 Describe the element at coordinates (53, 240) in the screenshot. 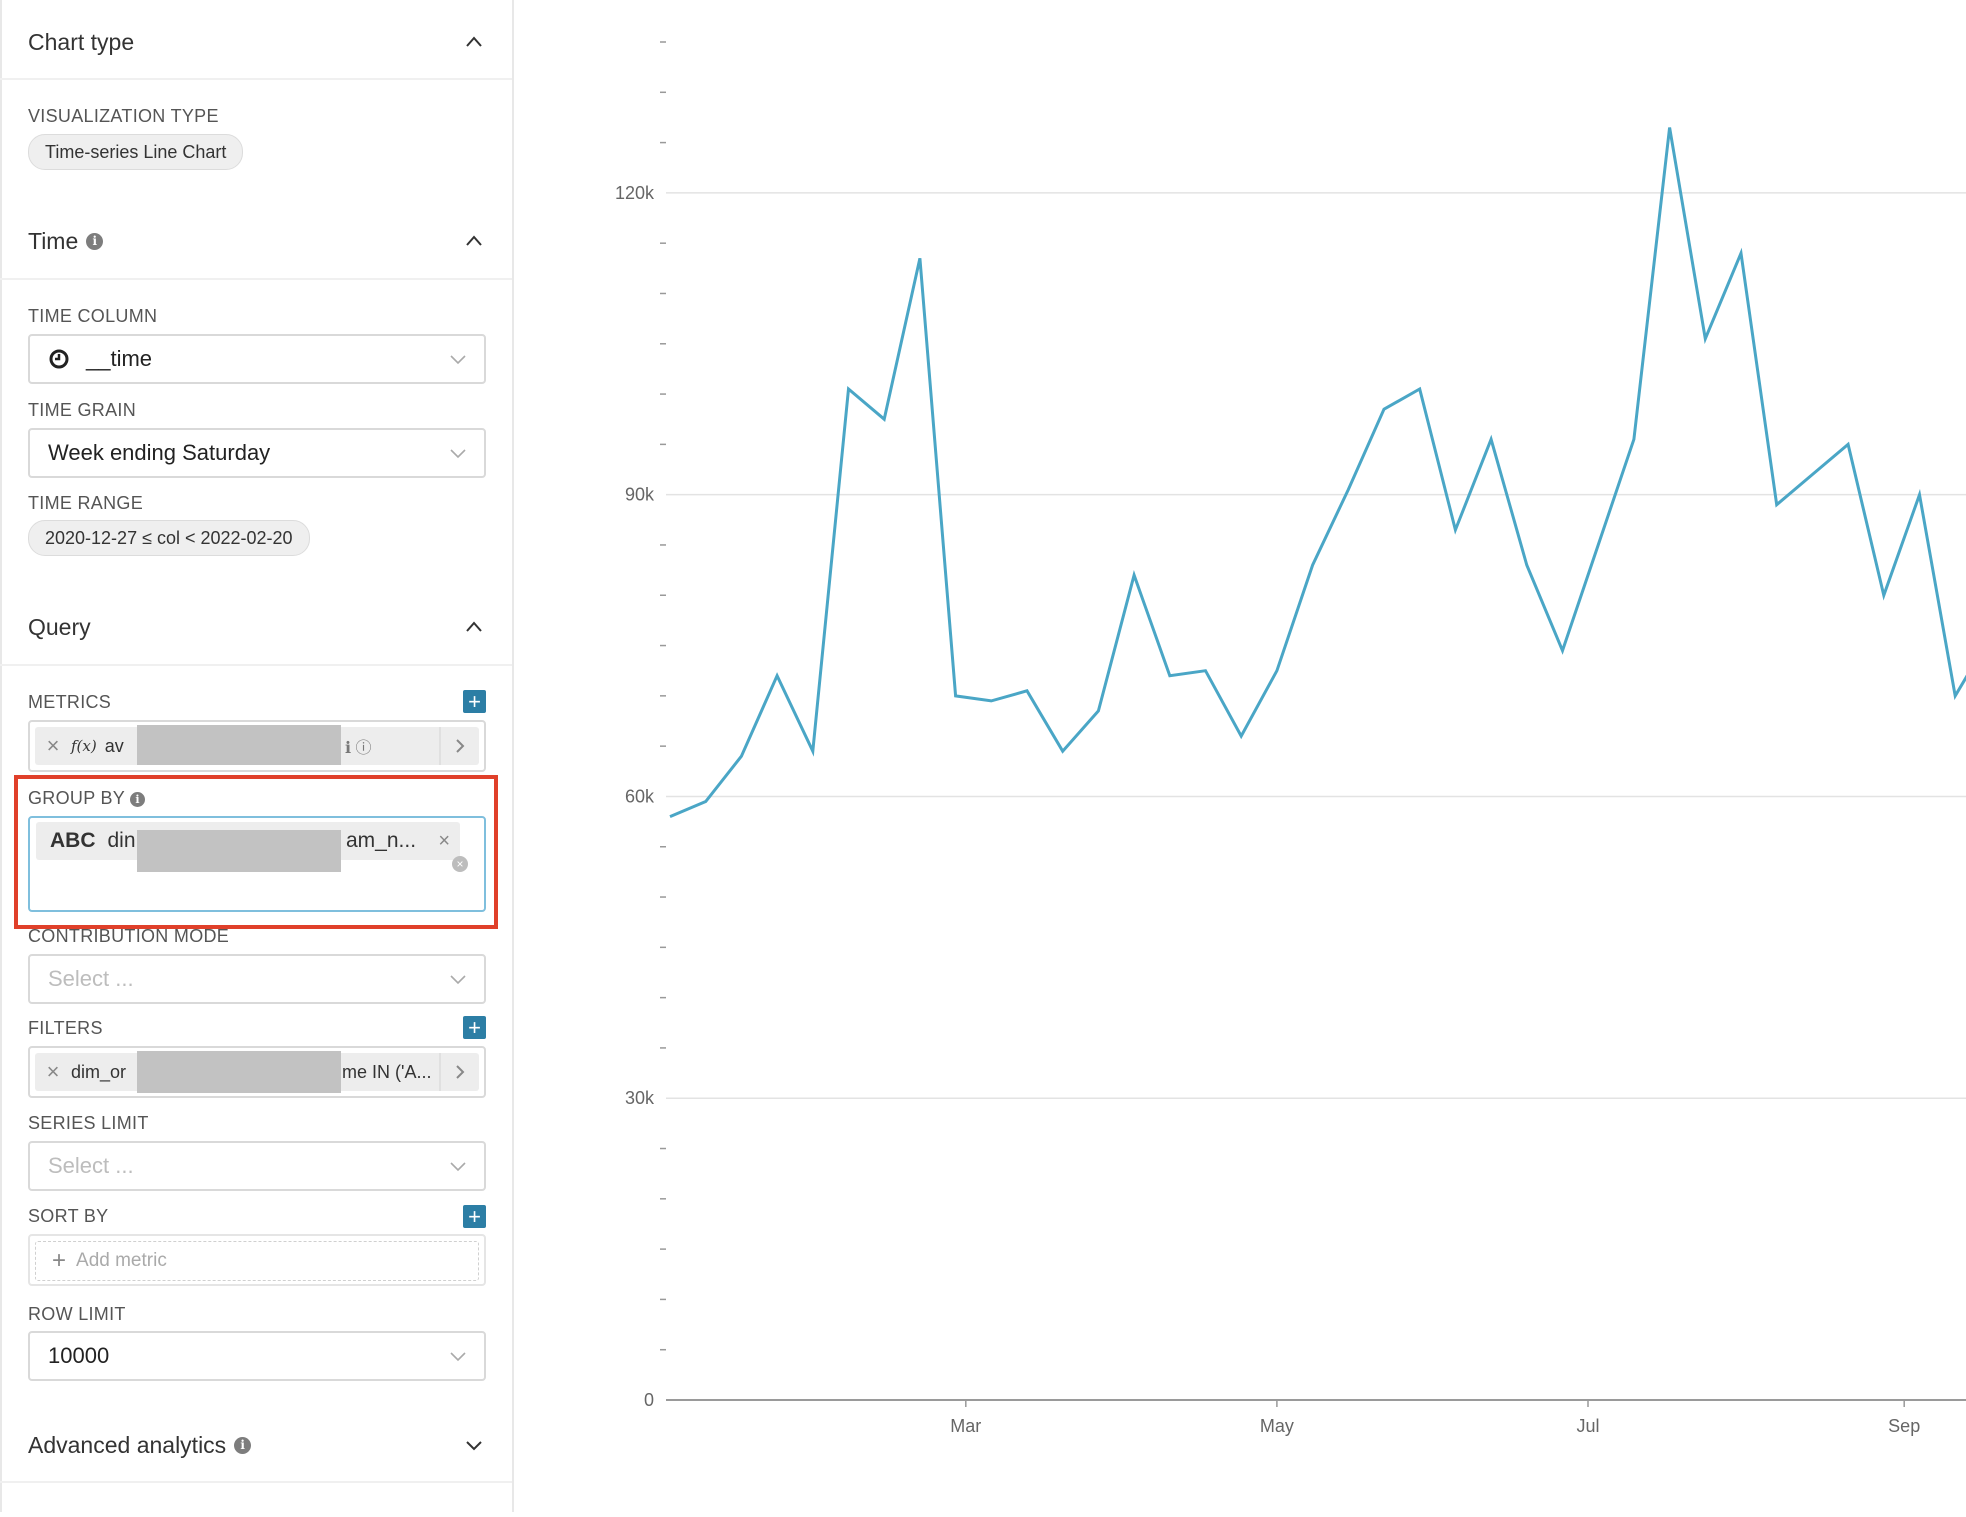

I see `section-title: Time` at that location.